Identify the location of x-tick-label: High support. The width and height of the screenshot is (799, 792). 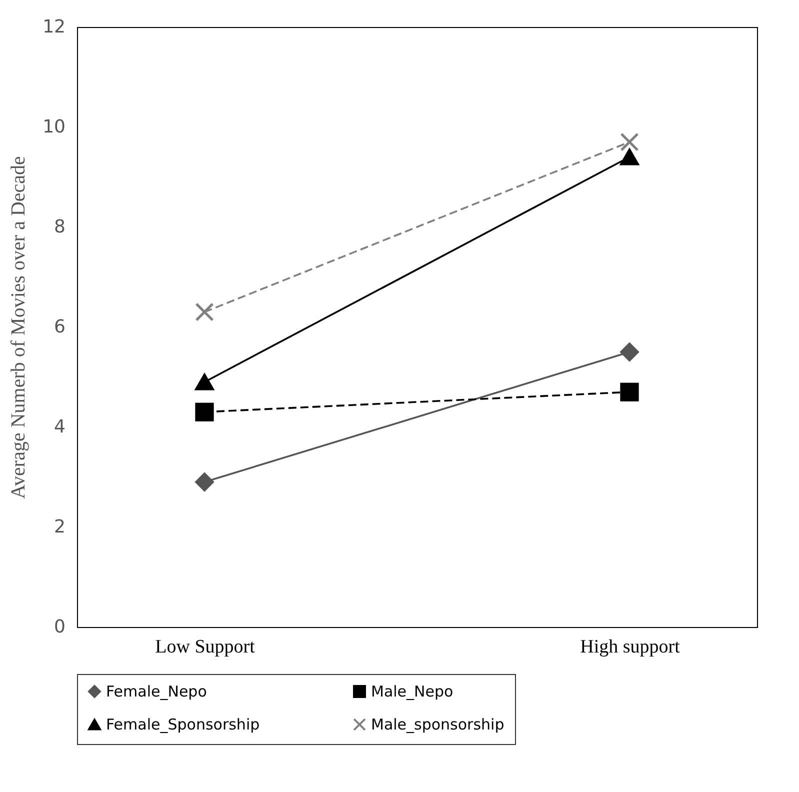
(630, 647).